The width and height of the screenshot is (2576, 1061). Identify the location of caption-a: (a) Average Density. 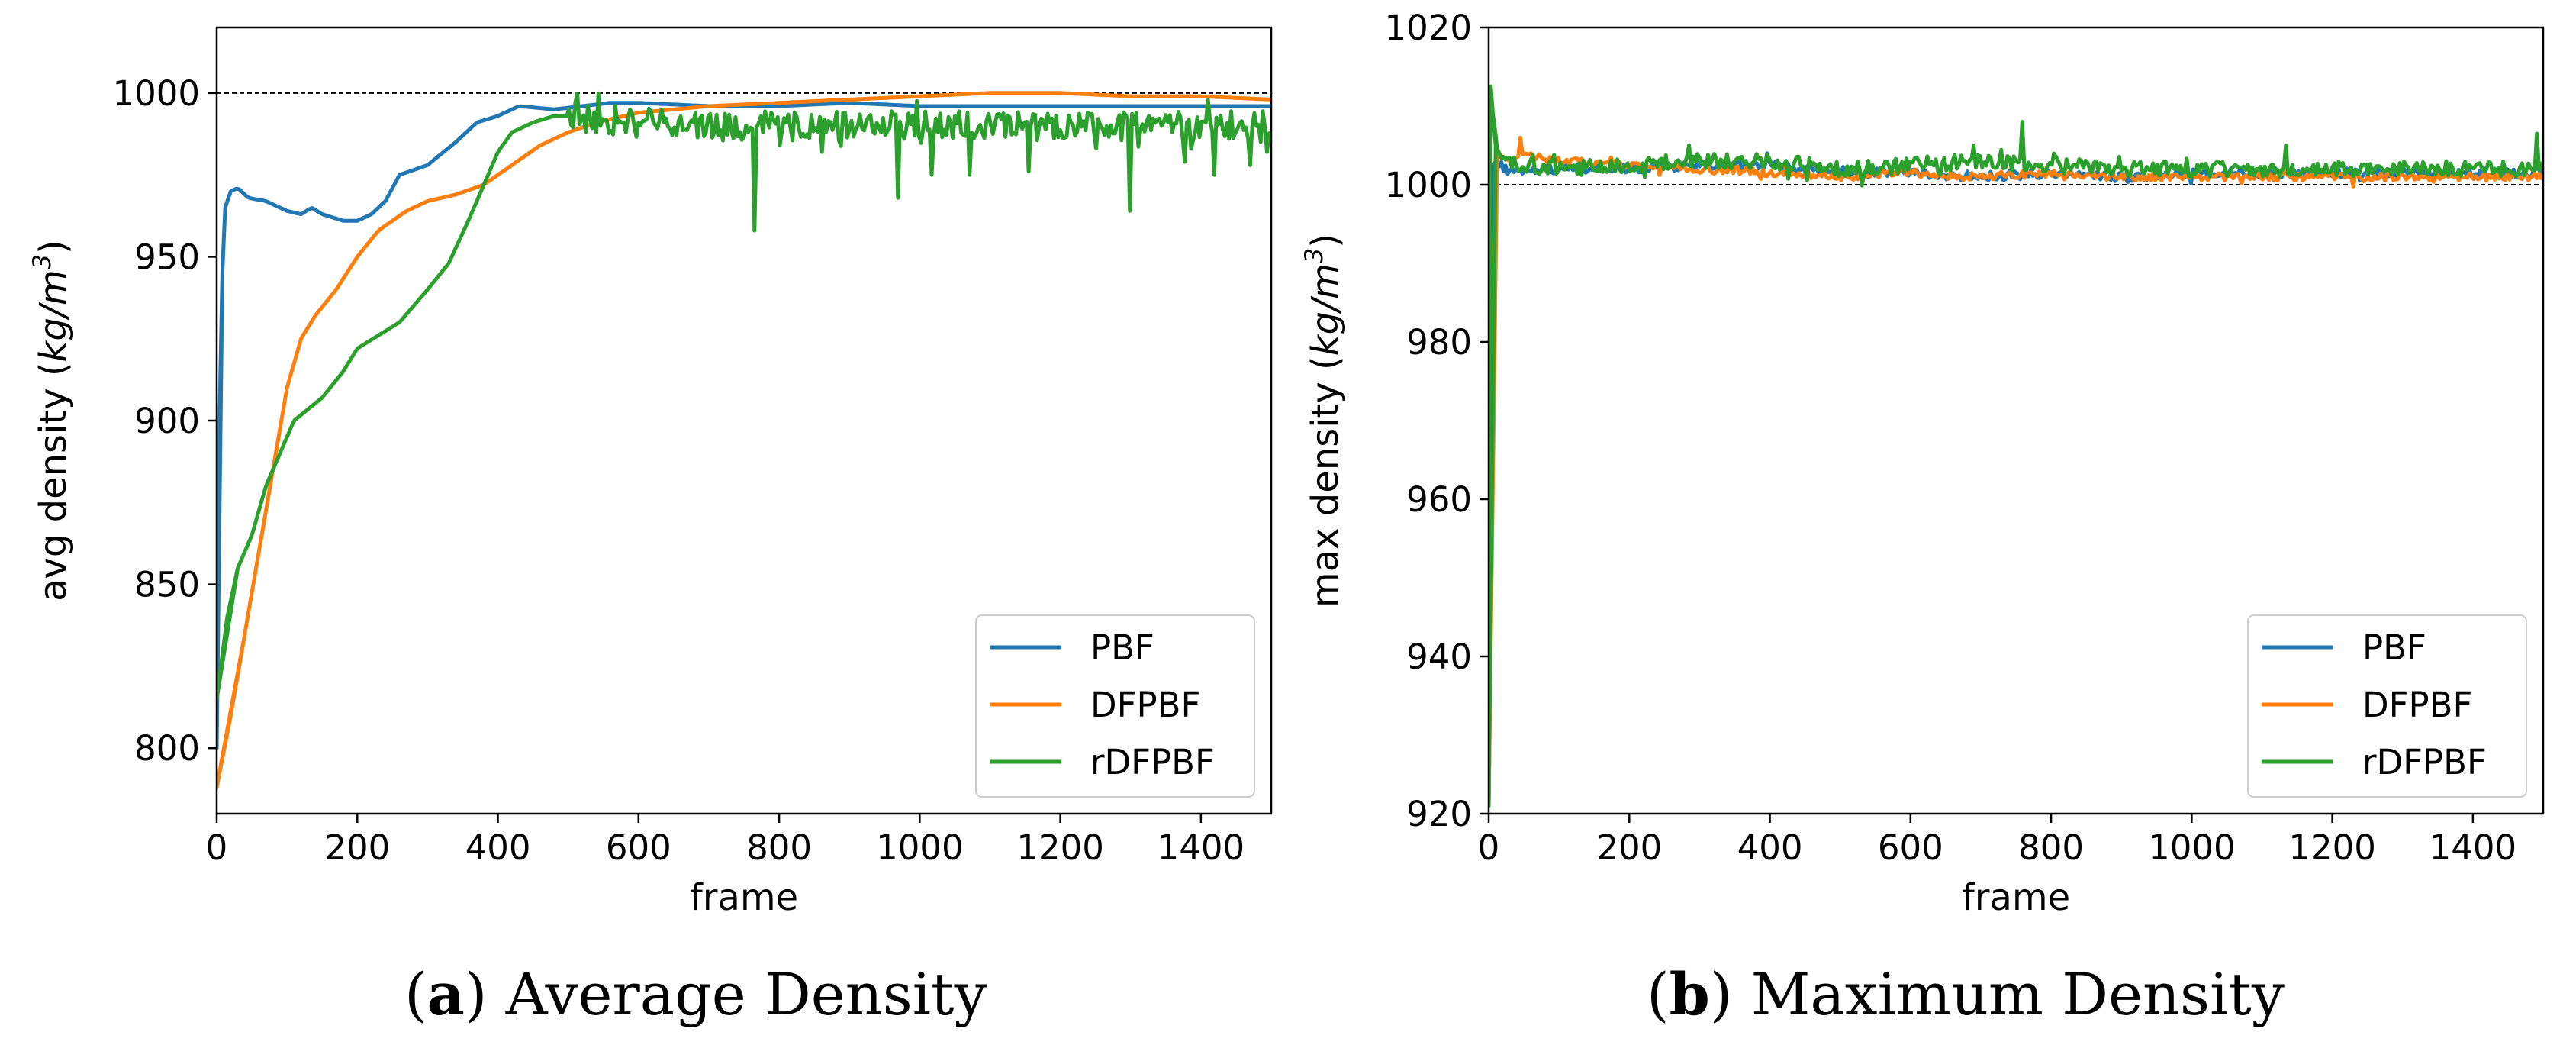
(695, 994).